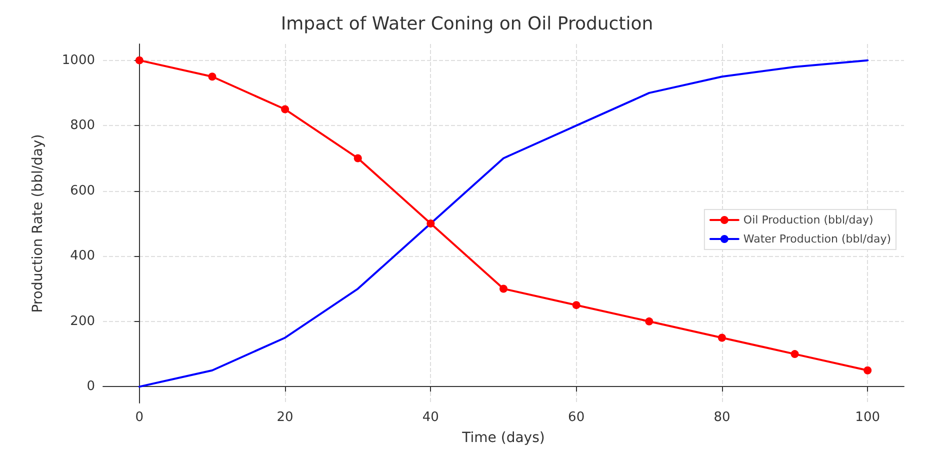 The height and width of the screenshot is (459, 934). What do you see at coordinates (38, 223) in the screenshot?
I see `y-axis-title: Production Rate (bbl/day)` at bounding box center [38, 223].